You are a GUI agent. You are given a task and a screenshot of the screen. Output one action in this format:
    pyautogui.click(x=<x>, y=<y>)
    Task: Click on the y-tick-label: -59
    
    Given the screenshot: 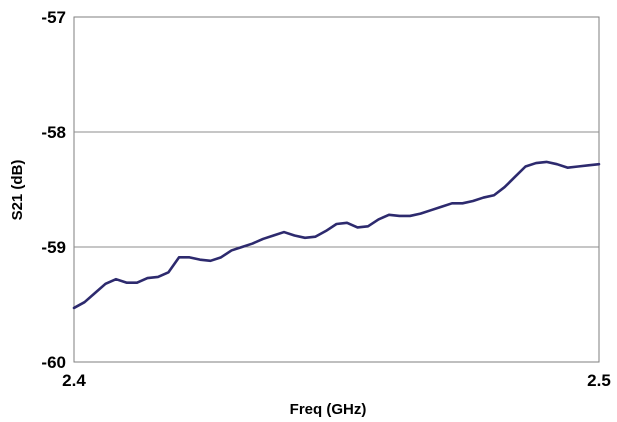 What is the action you would take?
    pyautogui.click(x=53, y=247)
    